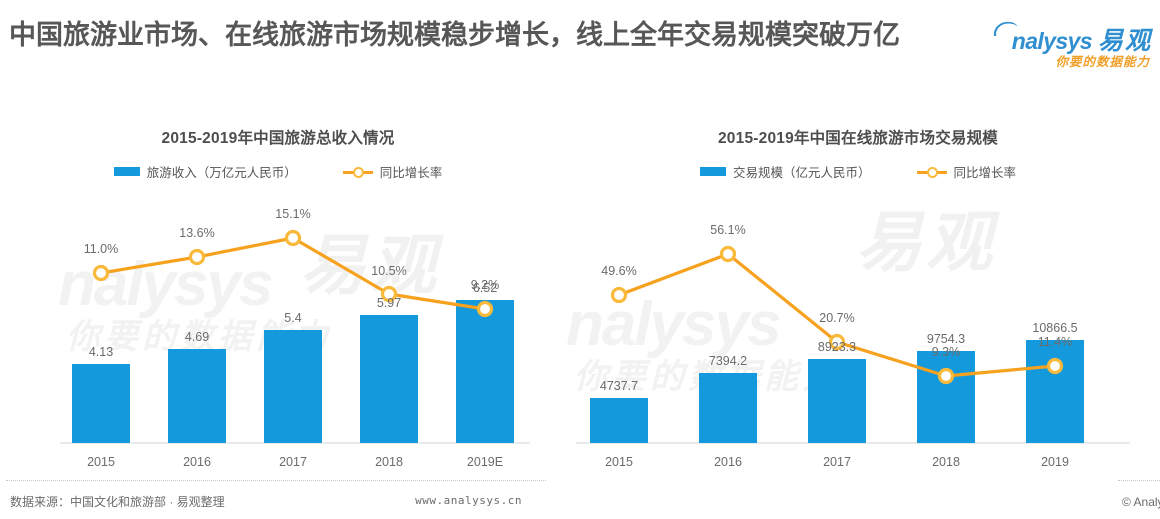 Image resolution: width=1160 pixels, height=519 pixels. Describe the element at coordinates (801, 173) in the screenshot. I see `legend-label-bar-right: 交易规模（亿元人民币）` at that location.